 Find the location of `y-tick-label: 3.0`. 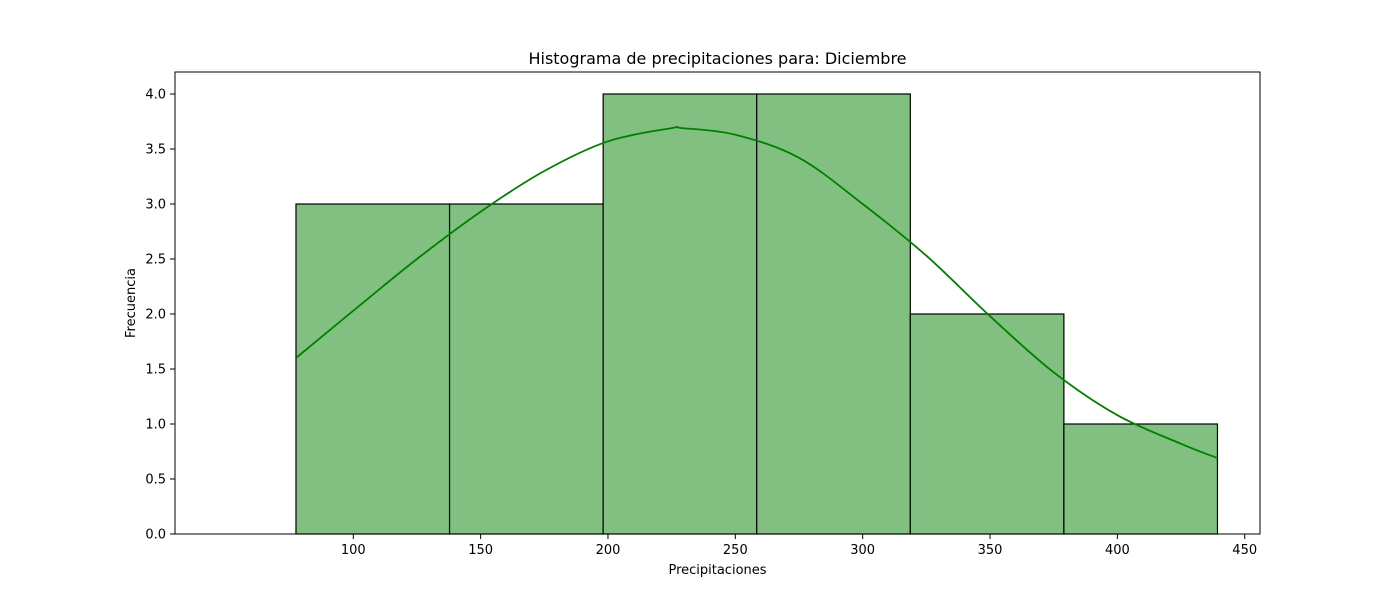

y-tick-label: 3.0 is located at coordinates (155, 205).